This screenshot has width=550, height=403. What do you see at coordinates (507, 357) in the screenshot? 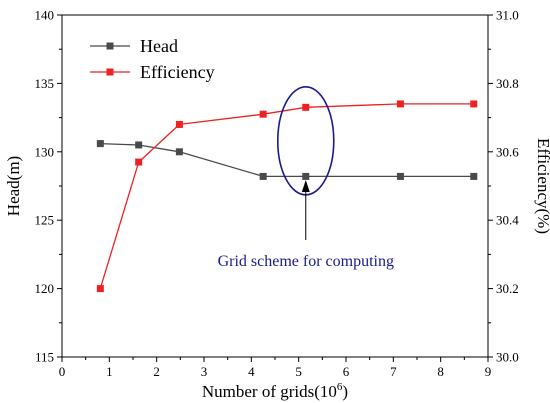
I see `y-right-tick-label: 30.0` at bounding box center [507, 357].